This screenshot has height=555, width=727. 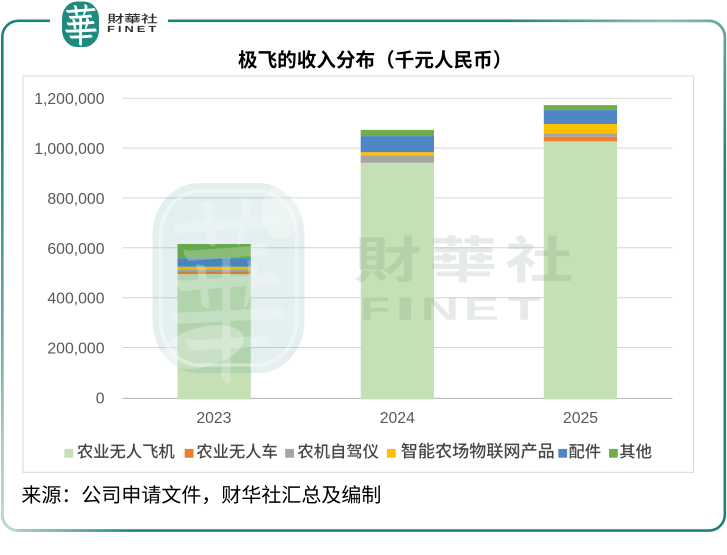 What do you see at coordinates (75, 249) in the screenshot?
I see `svg-text: 600,000` at bounding box center [75, 249].